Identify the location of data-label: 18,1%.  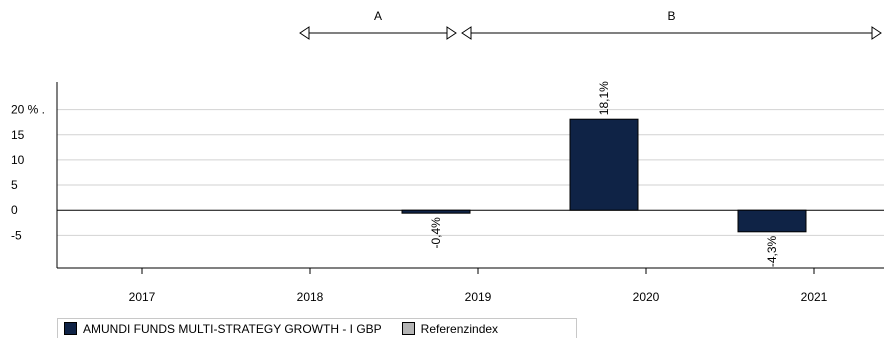
(604, 98).